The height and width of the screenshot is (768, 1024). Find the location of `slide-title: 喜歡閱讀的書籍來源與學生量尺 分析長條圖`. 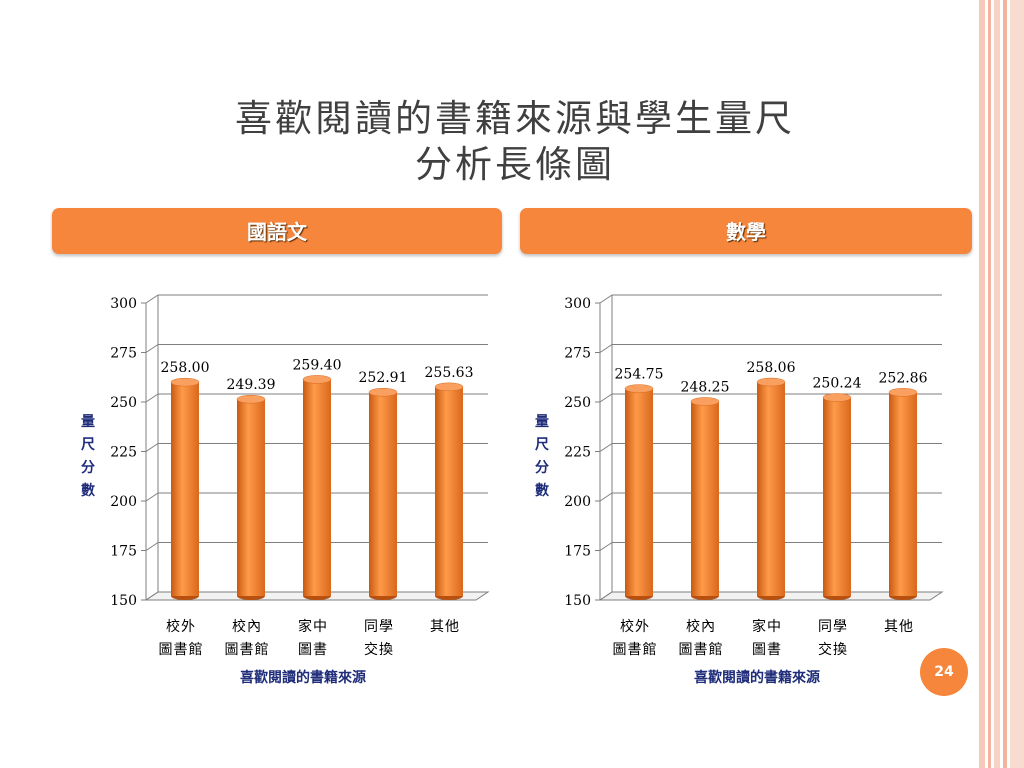

slide-title: 喜歡閱讀的書籍來源與學生量尺 分析長條圖 is located at coordinates (515, 142).